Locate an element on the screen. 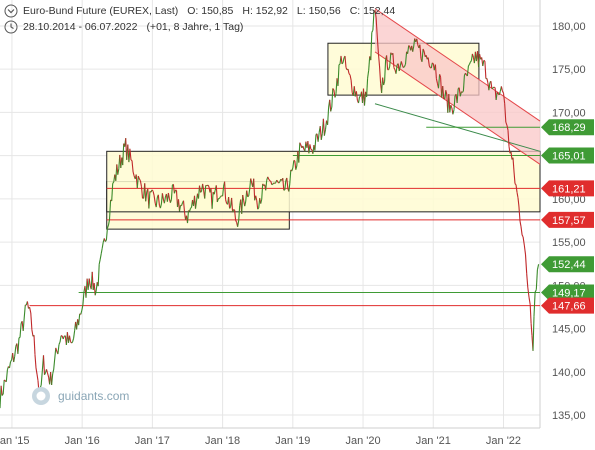  channel-upper-line is located at coordinates (457, 65).